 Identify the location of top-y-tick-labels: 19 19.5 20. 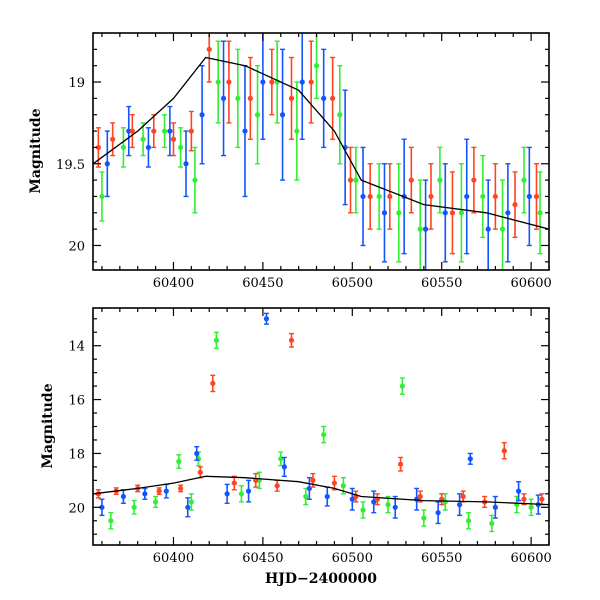
(70, 165).